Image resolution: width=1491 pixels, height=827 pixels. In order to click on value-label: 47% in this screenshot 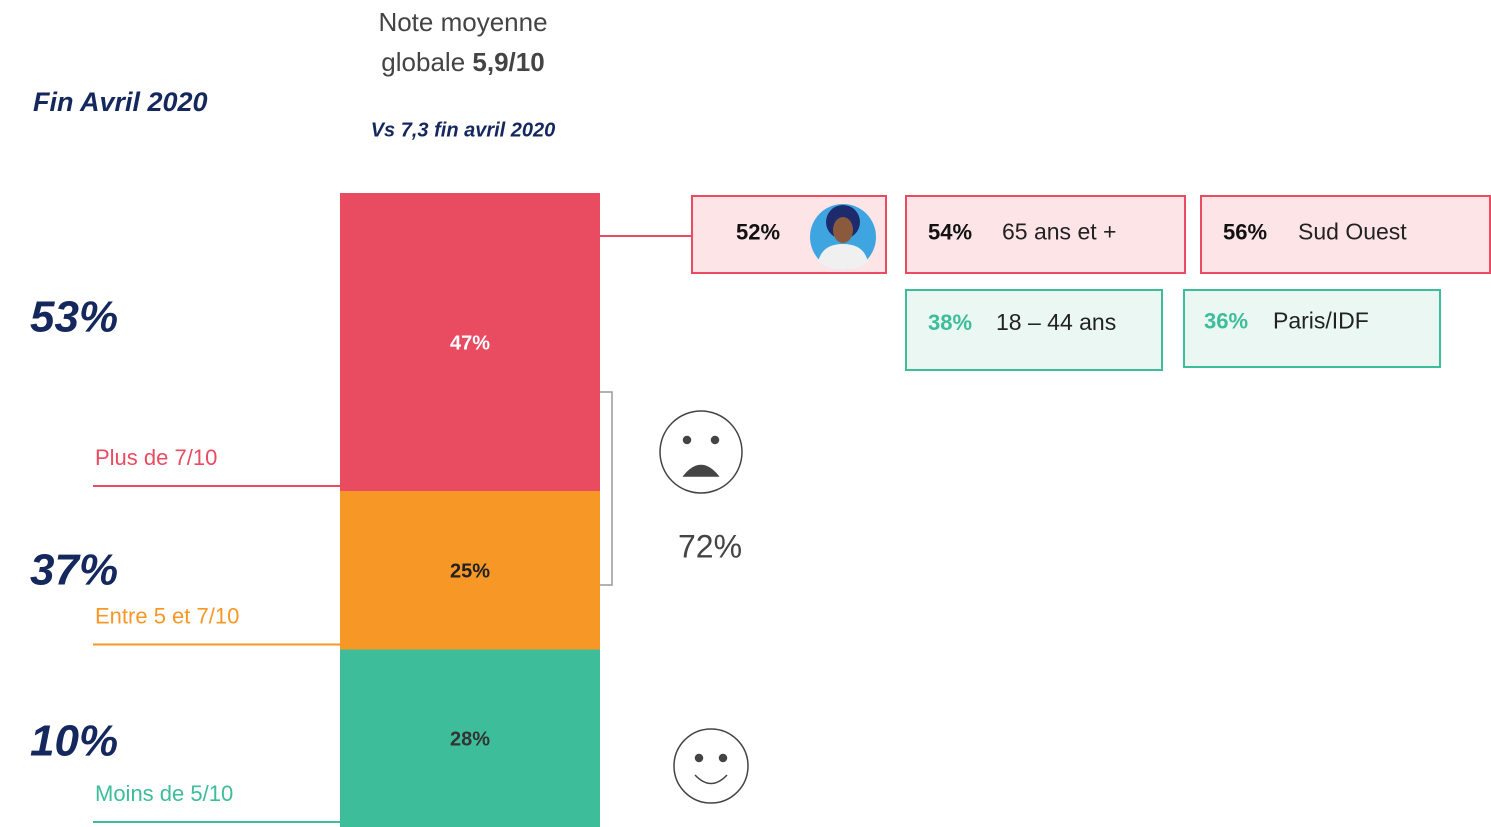, I will do `click(470, 343)`.